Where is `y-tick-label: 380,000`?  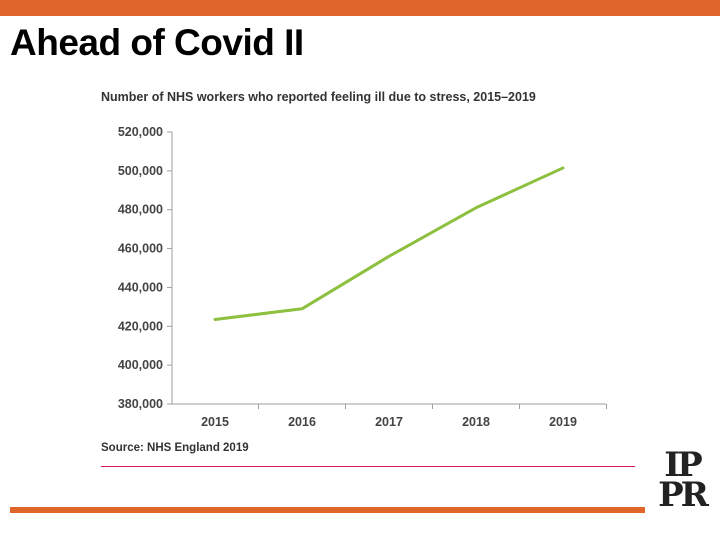 y-tick-label: 380,000 is located at coordinates (140, 404).